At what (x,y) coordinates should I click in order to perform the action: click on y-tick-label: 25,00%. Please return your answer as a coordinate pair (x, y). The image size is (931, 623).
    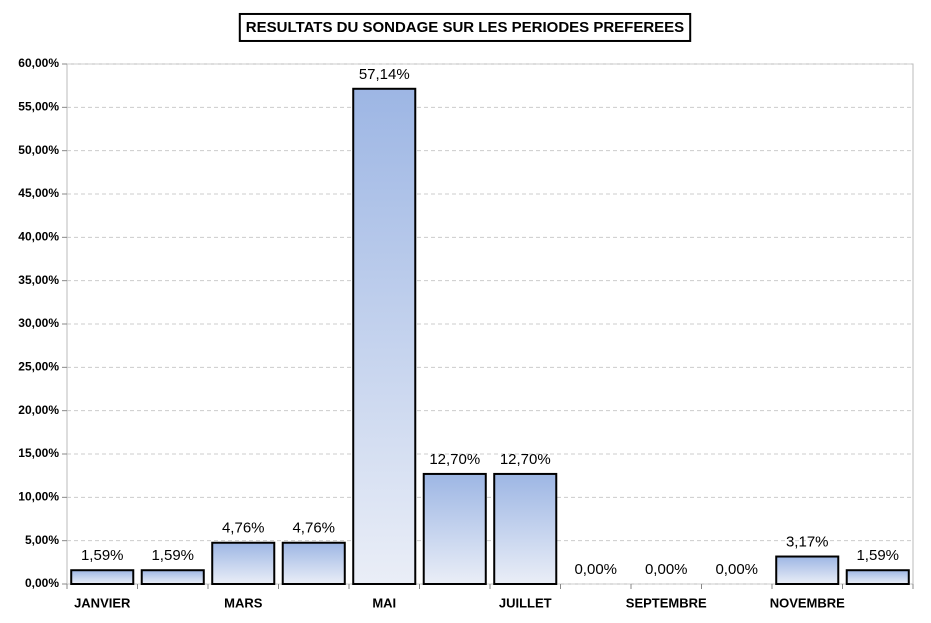
    Looking at the image, I should click on (38, 367).